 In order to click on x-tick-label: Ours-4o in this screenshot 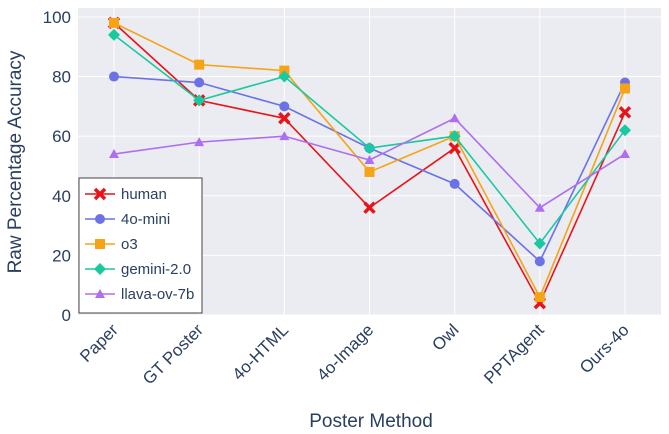, I will do `click(604, 348)`.